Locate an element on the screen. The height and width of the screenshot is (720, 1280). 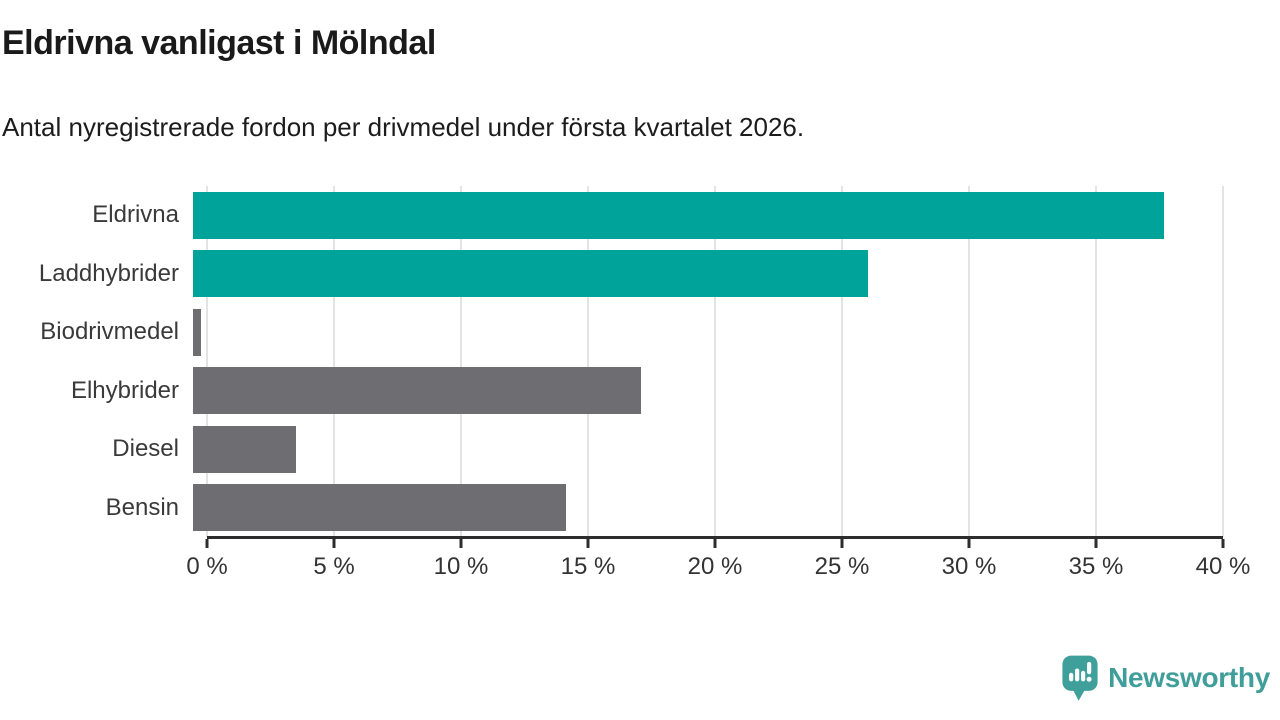
x-axis: 0 % 5 % 10 % 15 % 20 % 25 % 30 % 35 % 40 % is located at coordinates (718, 561).